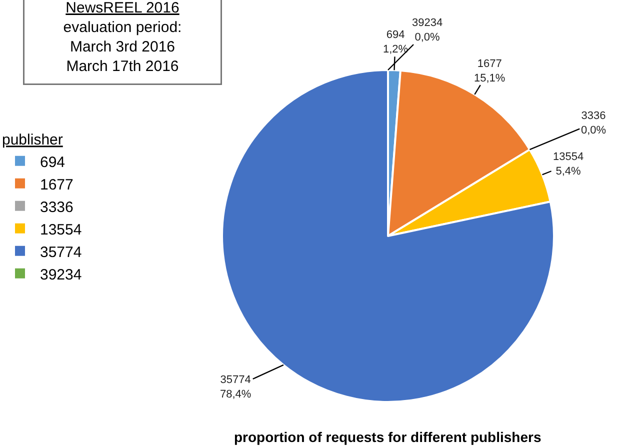  What do you see at coordinates (236, 394) in the screenshot?
I see `data-label: 78,4%` at bounding box center [236, 394].